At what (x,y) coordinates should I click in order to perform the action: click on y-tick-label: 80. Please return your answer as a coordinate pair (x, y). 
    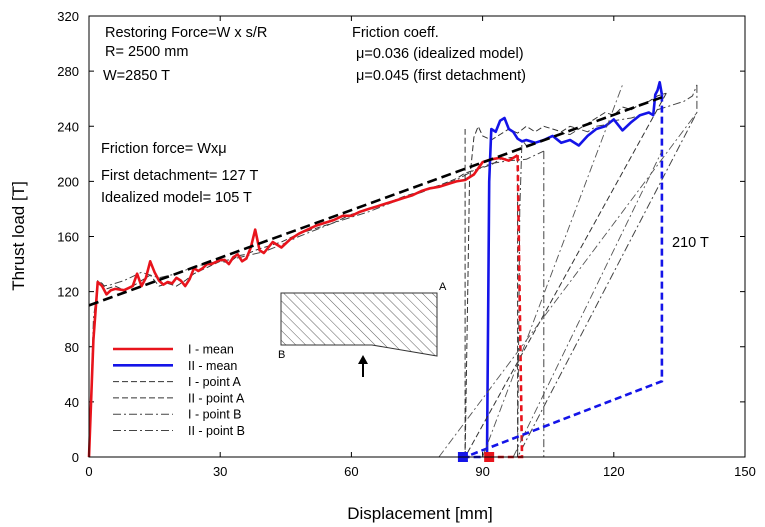
    Looking at the image, I should click on (72, 347).